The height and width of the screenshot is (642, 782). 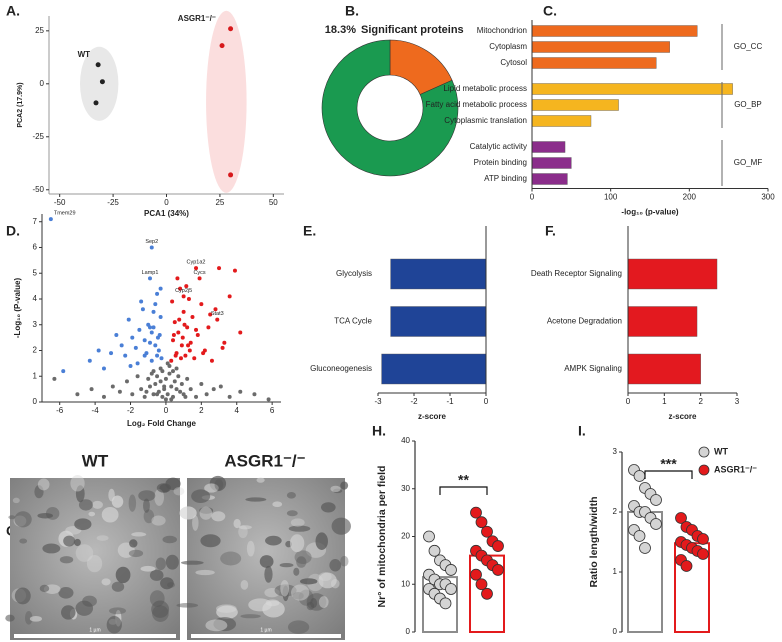 What do you see at coordinates (615, 451) in the screenshot?
I see `y-tick-label: 3` at bounding box center [615, 451].